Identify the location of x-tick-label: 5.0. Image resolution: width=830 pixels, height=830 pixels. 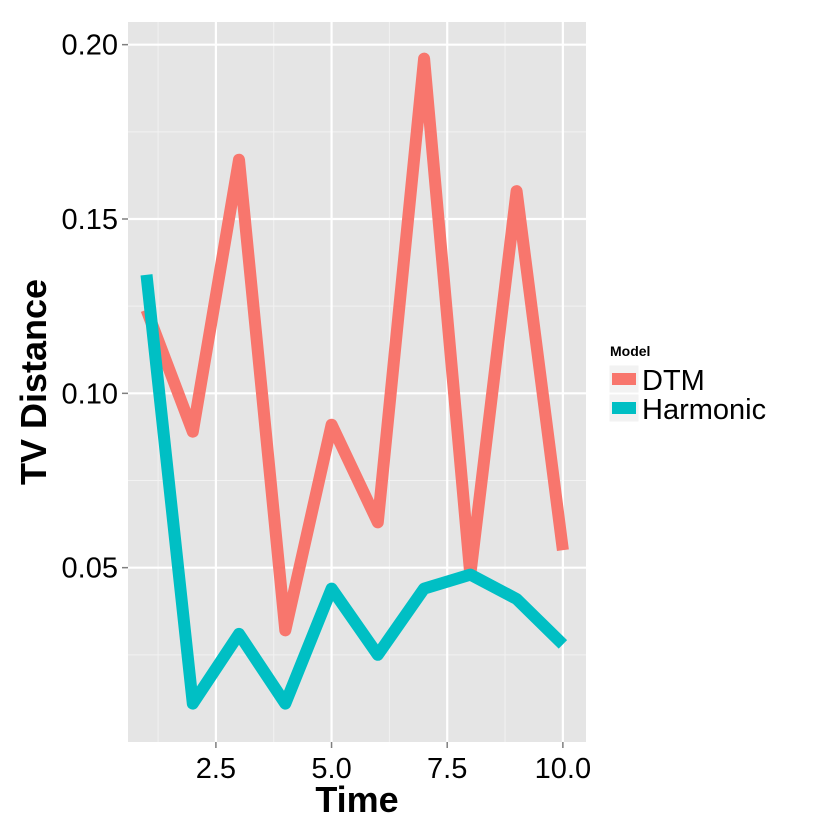
(331, 769).